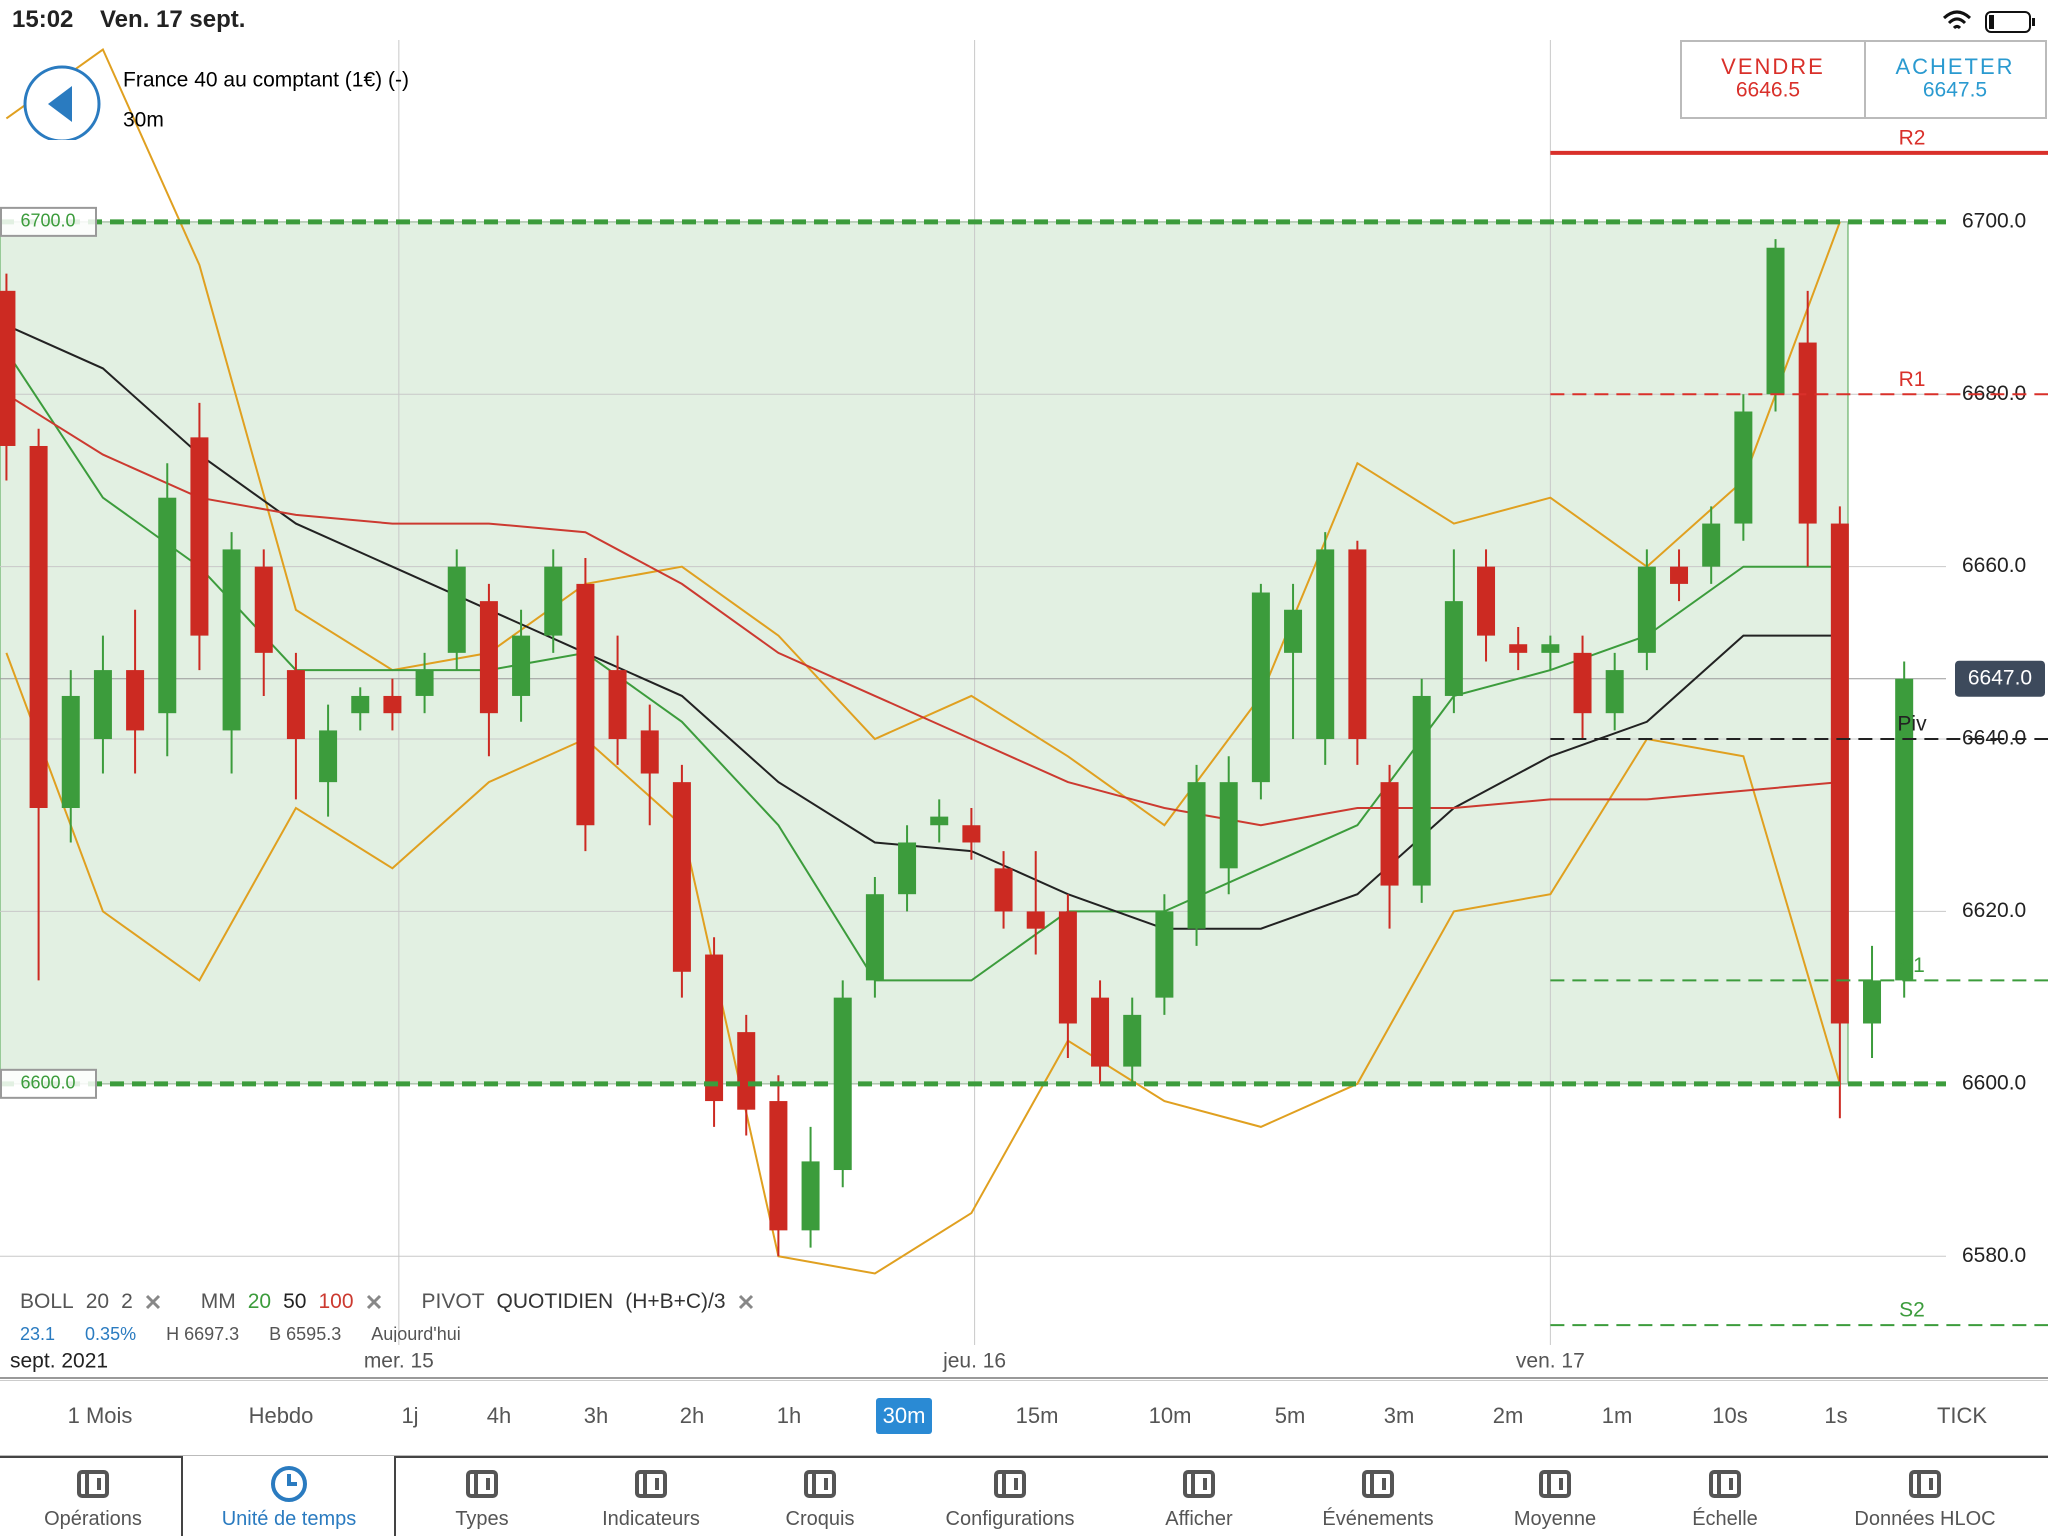 Image resolution: width=2048 pixels, height=1536 pixels. I want to click on buy-label: ACHETER, so click(1954, 66).